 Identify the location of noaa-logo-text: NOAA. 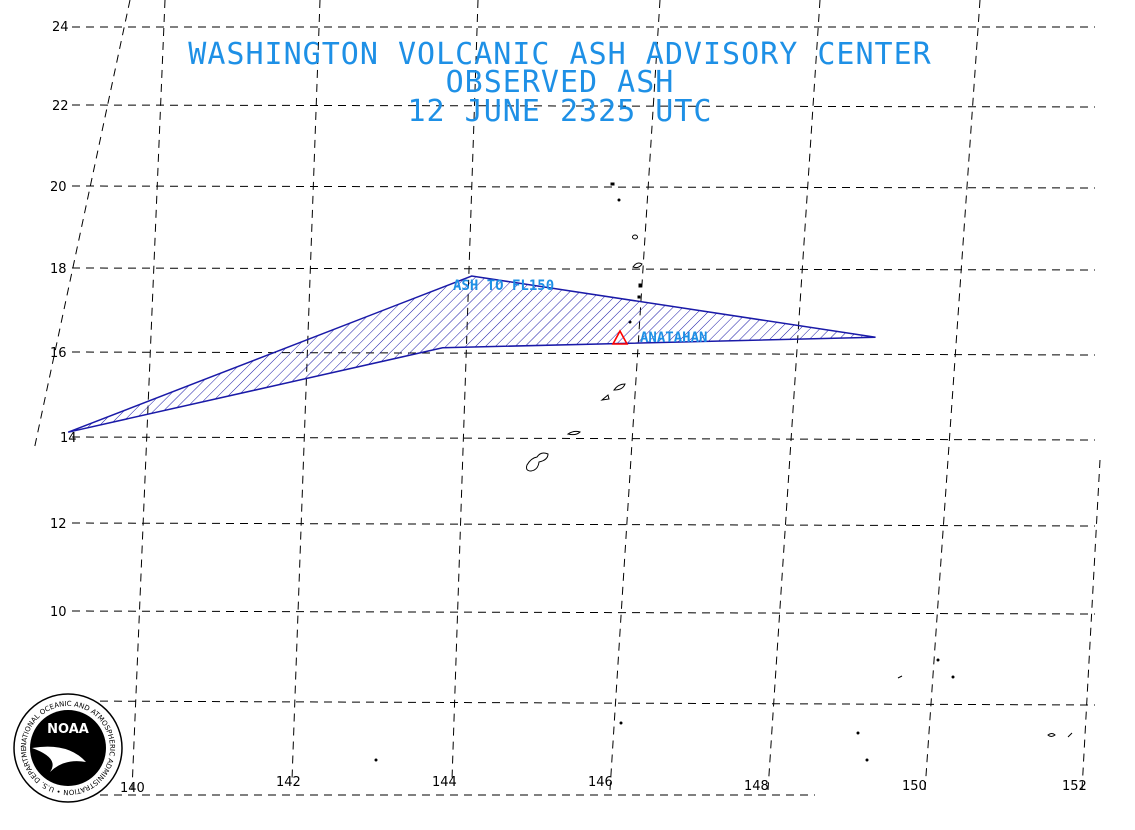
(68, 729).